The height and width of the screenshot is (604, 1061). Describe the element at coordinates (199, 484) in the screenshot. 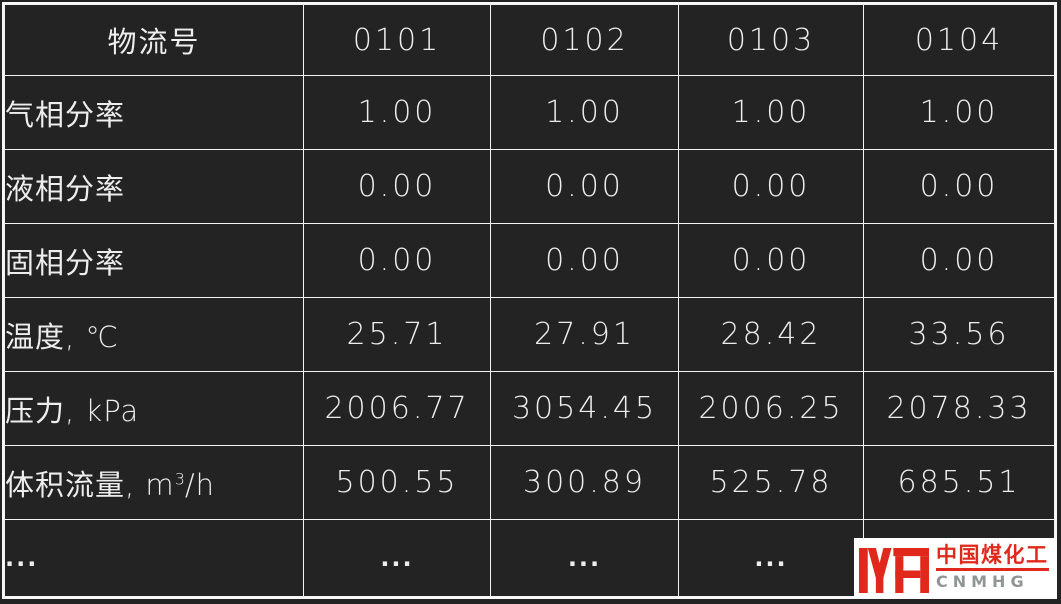

I see `volume-flow-unit-tail: /h` at that location.